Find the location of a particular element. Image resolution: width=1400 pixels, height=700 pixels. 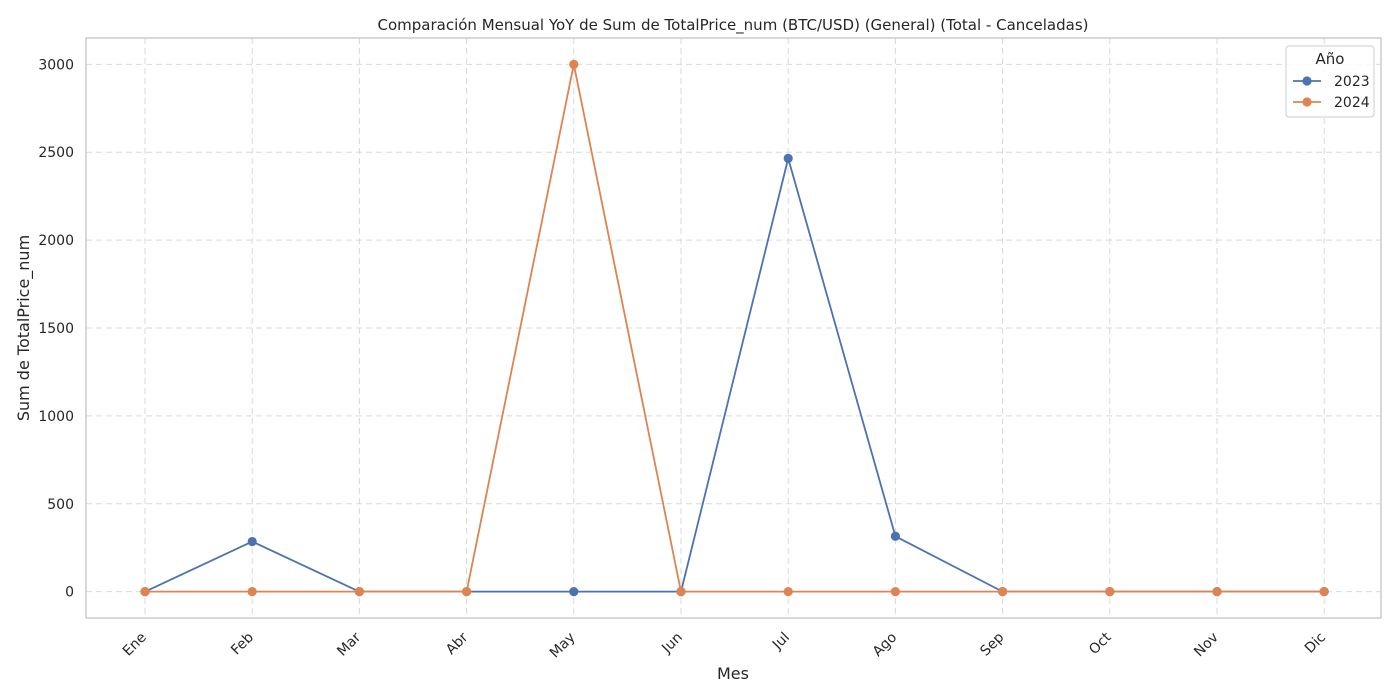

y-axis: 0 500 1000 1500 2000 2500 3000 is located at coordinates (56, 328).